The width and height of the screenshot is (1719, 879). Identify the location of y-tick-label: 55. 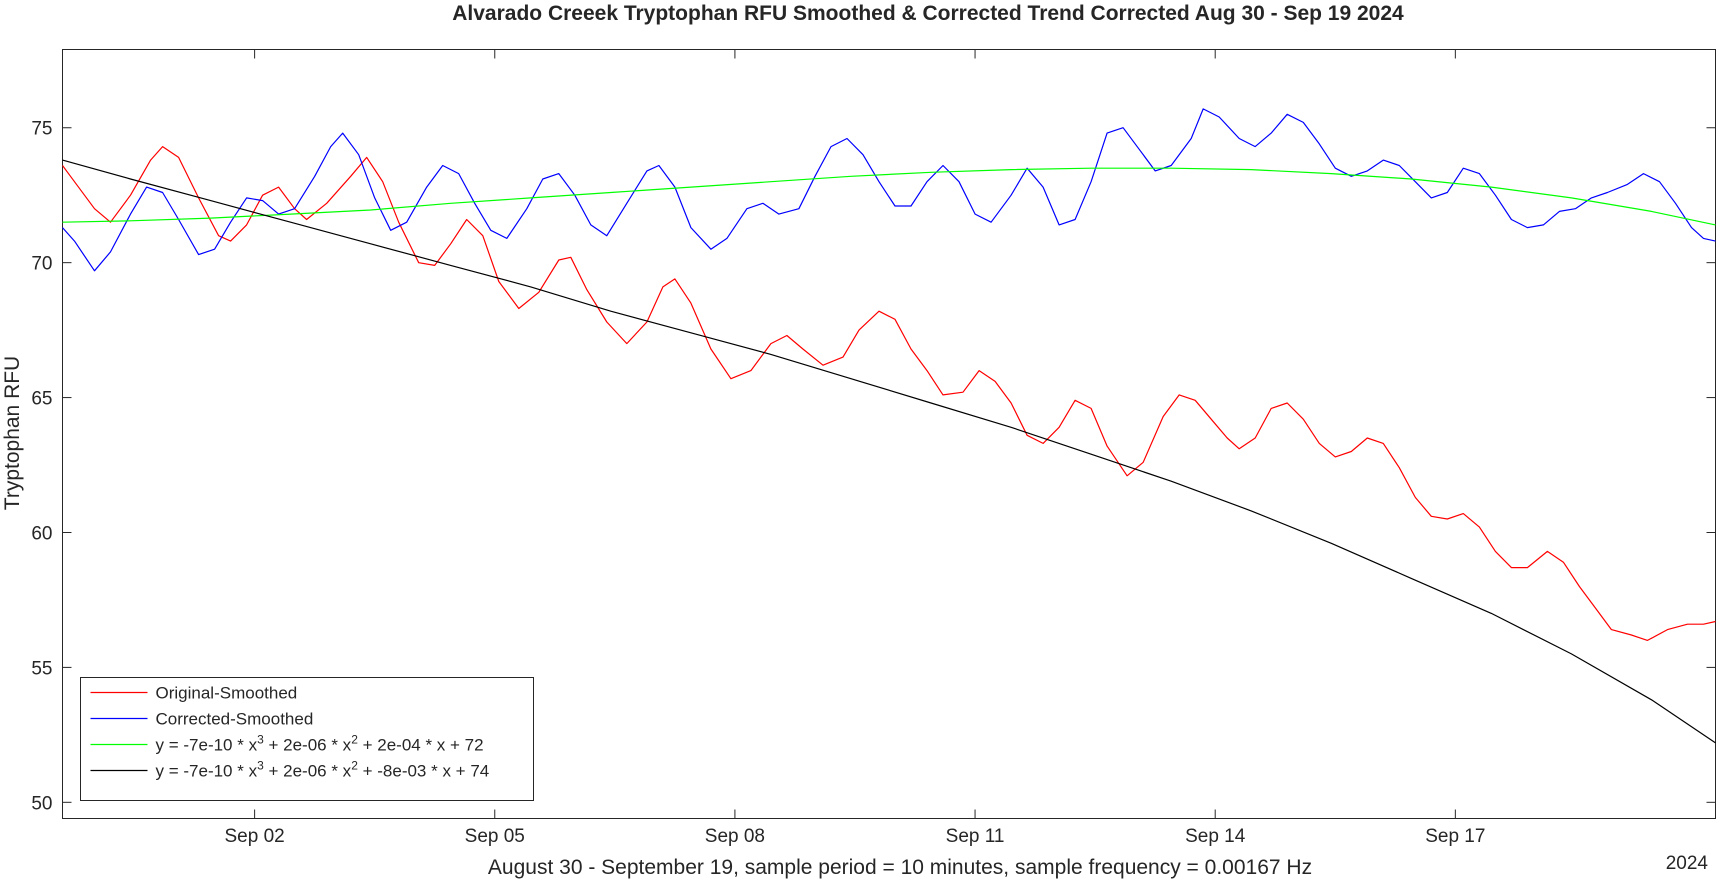
(41, 668).